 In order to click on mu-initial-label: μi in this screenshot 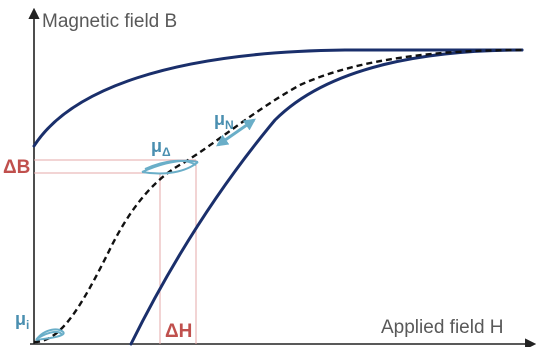, I will do `click(22, 320)`.